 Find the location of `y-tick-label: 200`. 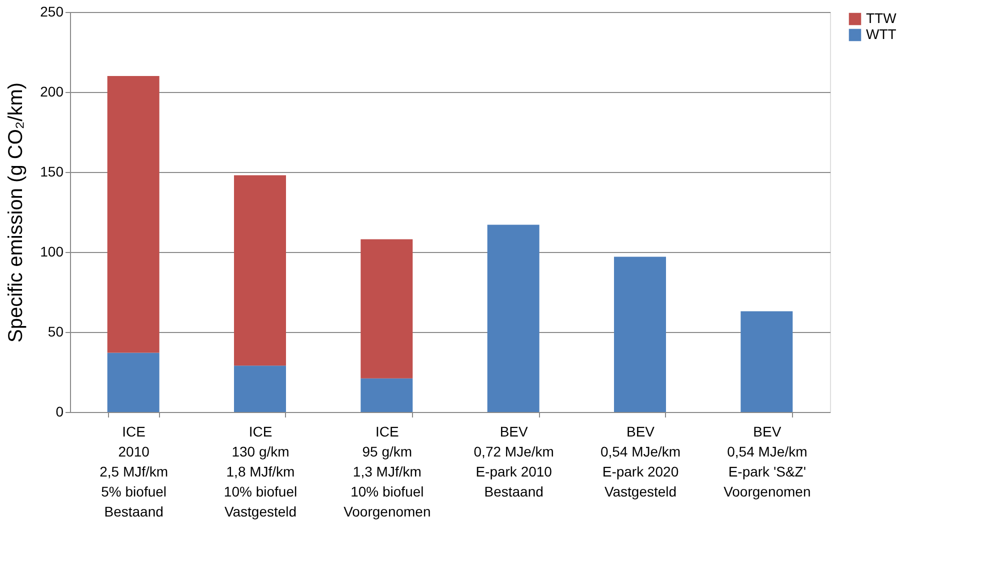

y-tick-label: 200 is located at coordinates (52, 92).